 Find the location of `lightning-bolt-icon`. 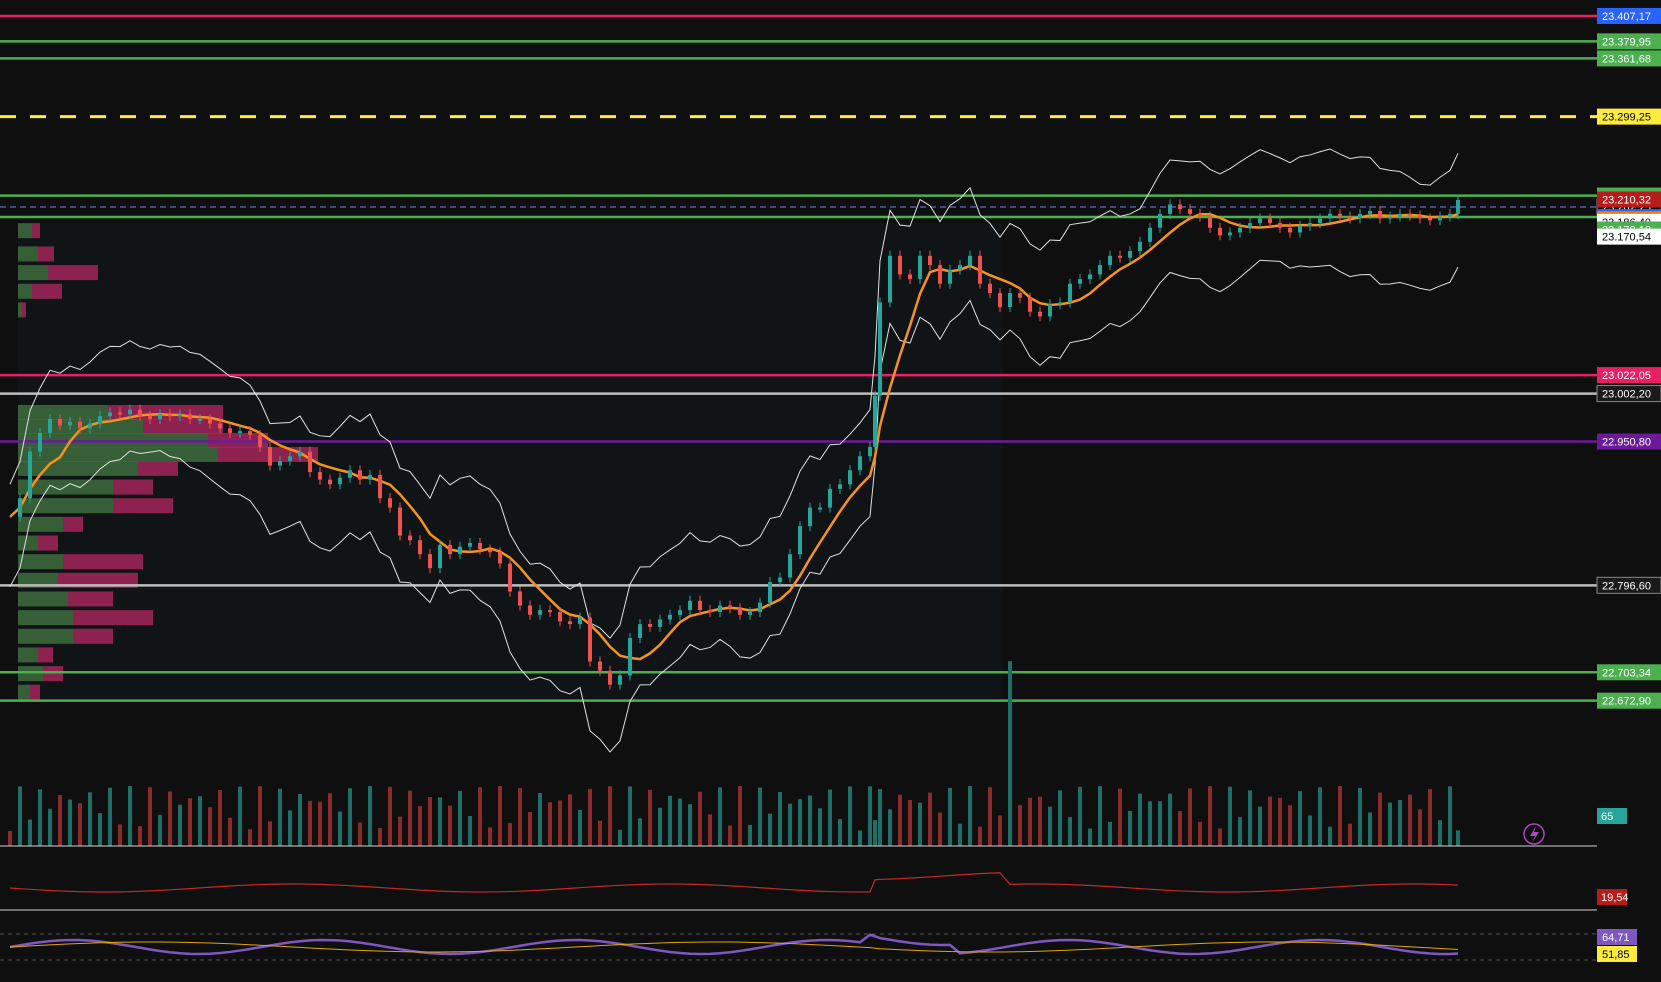

lightning-bolt-icon is located at coordinates (1534, 834).